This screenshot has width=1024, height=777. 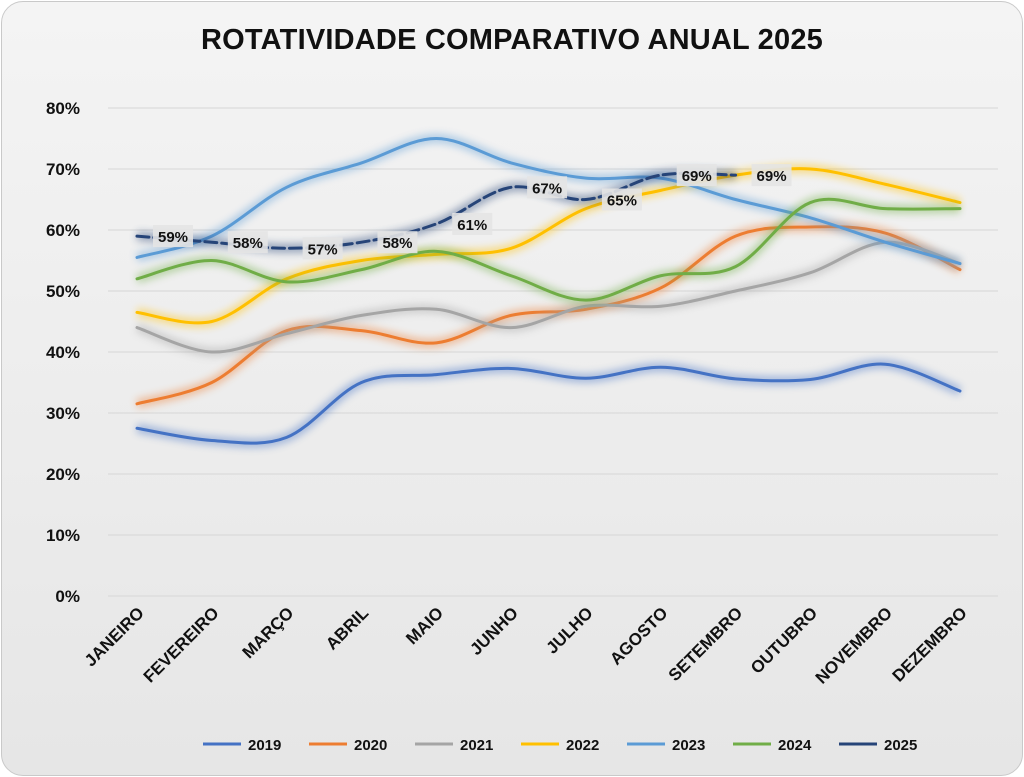 I want to click on legend-label: 2021, so click(x=476, y=745).